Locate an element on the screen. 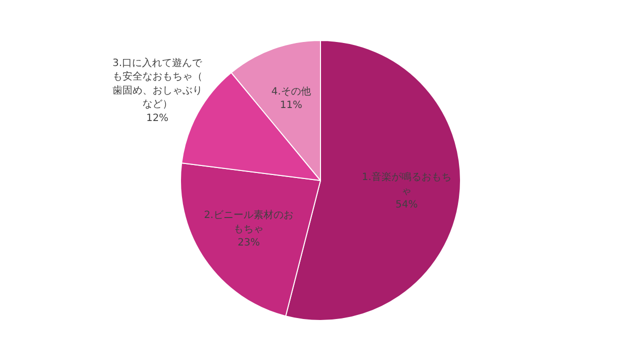 The image size is (640, 360). data-label: 12% is located at coordinates (157, 118).